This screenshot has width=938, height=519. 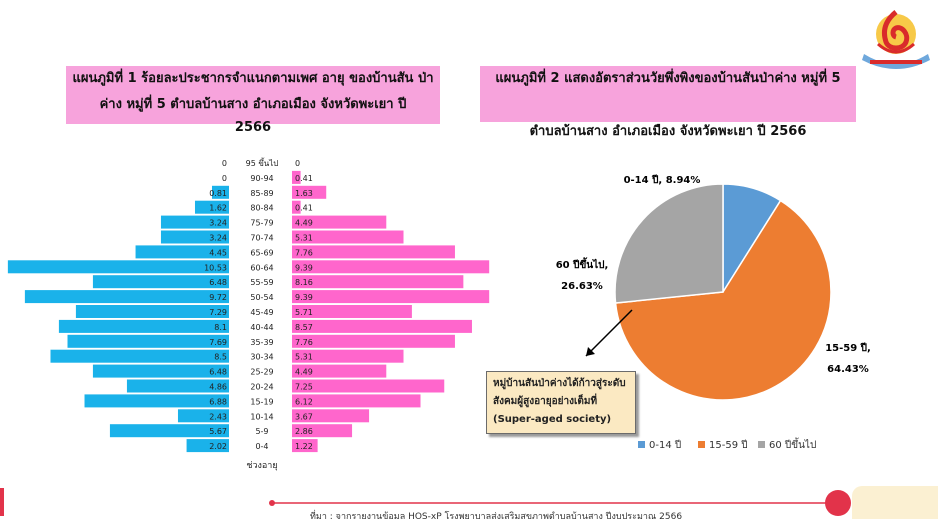 What do you see at coordinates (224, 163) in the screenshot?
I see `male-value-label: 0` at bounding box center [224, 163].